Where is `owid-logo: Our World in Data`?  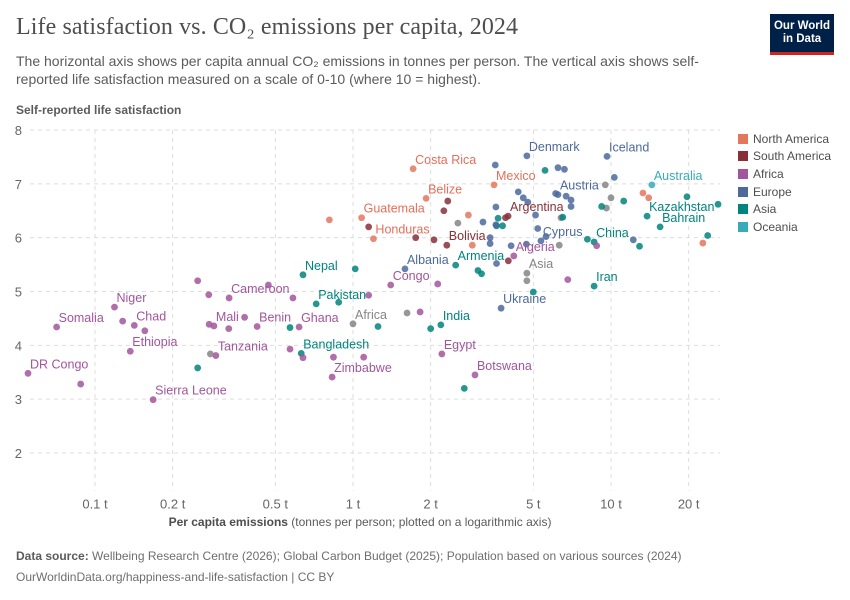 owid-logo: Our World in Data is located at coordinates (802, 34).